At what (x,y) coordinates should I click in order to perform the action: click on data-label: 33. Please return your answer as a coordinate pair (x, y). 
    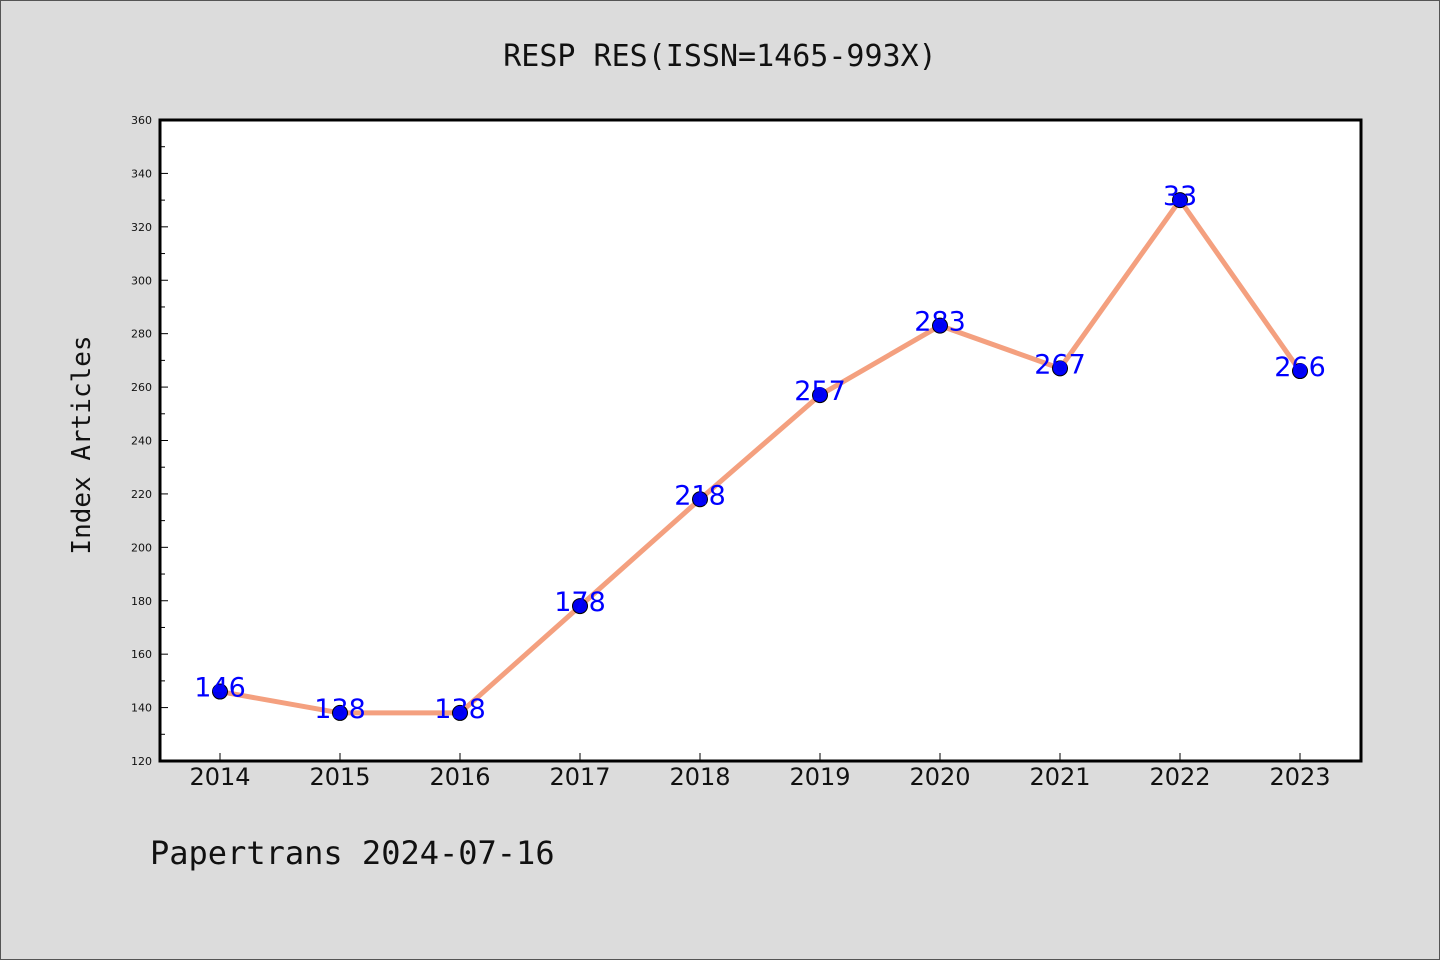
    Looking at the image, I should click on (1180, 196).